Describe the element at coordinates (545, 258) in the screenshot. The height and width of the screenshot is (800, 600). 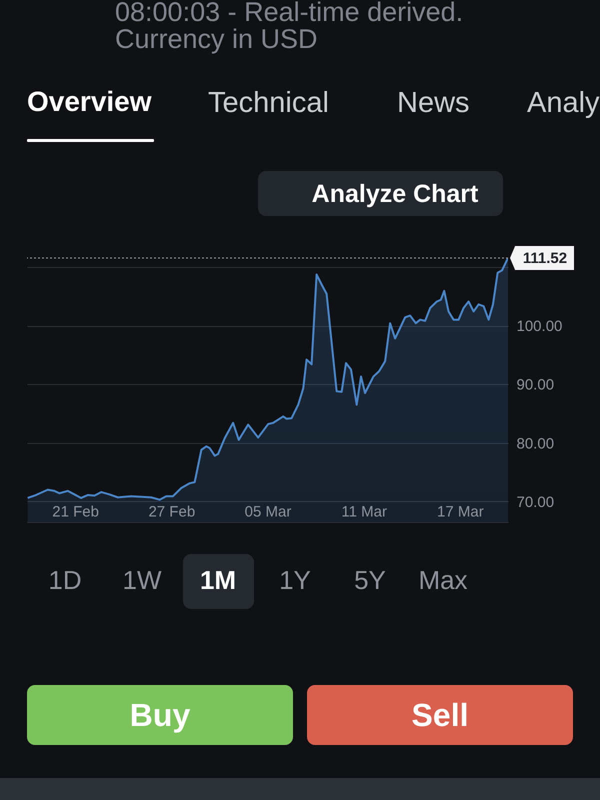
I see `ref-line-label: 111.52` at that location.